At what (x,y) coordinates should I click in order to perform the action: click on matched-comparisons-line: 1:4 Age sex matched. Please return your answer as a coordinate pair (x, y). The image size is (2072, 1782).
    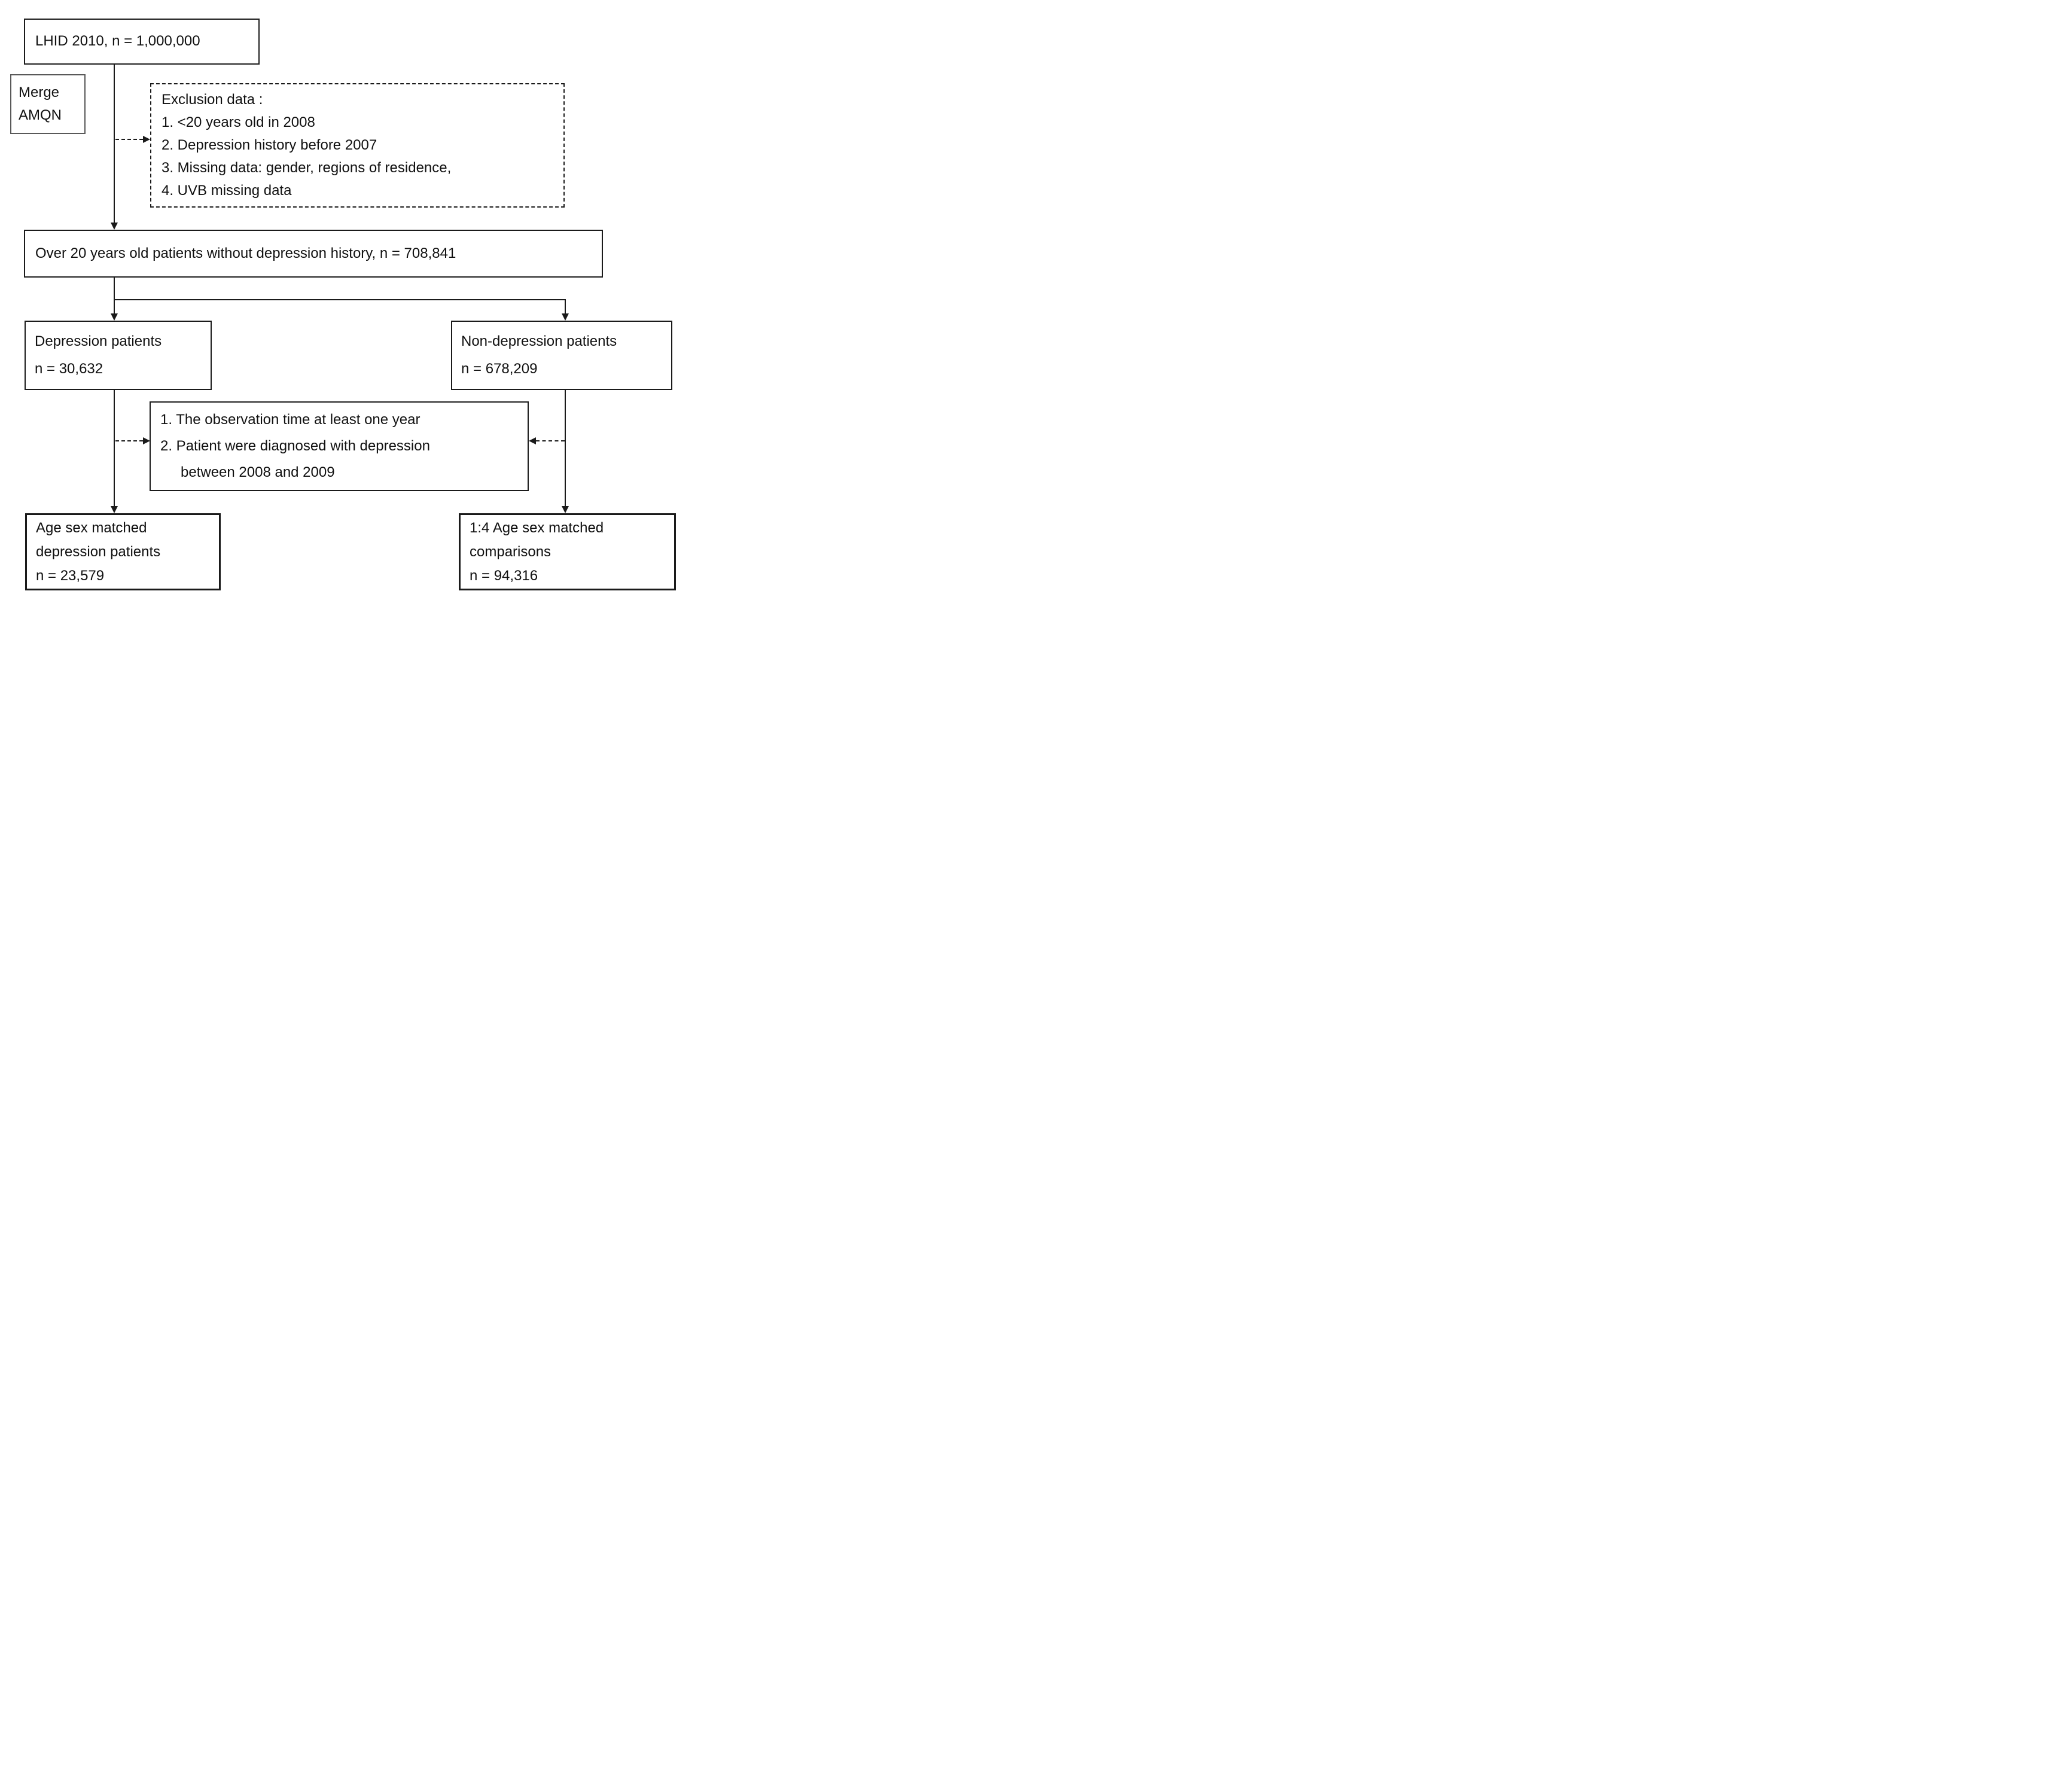
    Looking at the image, I should click on (537, 527).